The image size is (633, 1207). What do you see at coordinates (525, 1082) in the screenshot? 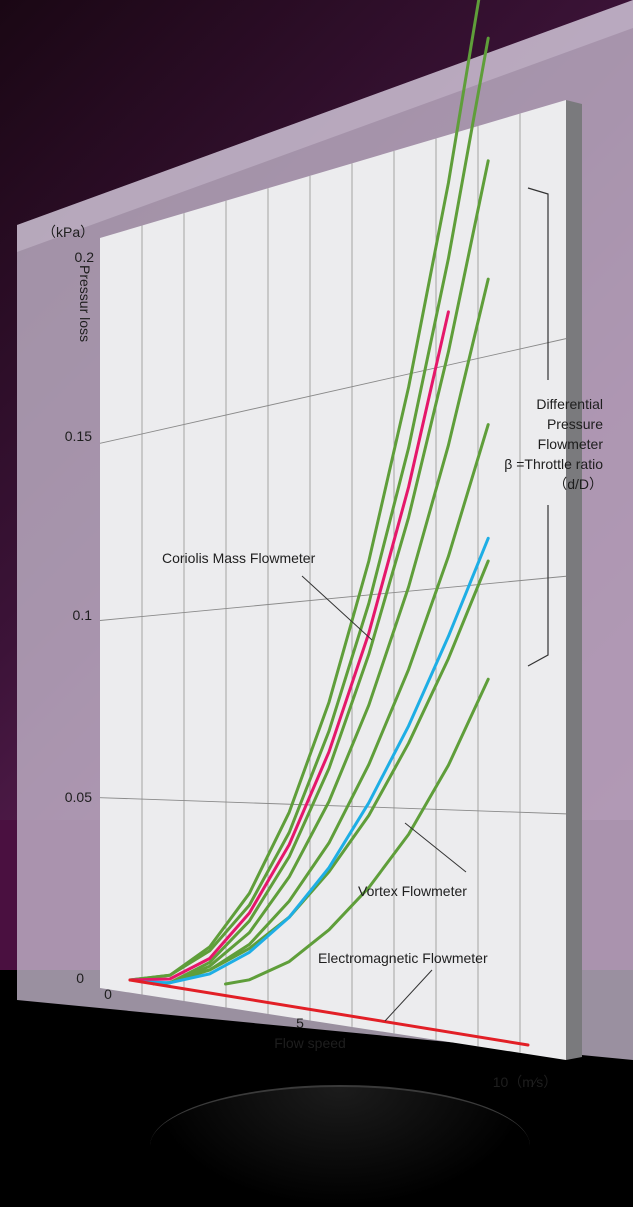
I see `x-unit-label: 10（m⁄s）` at bounding box center [525, 1082].